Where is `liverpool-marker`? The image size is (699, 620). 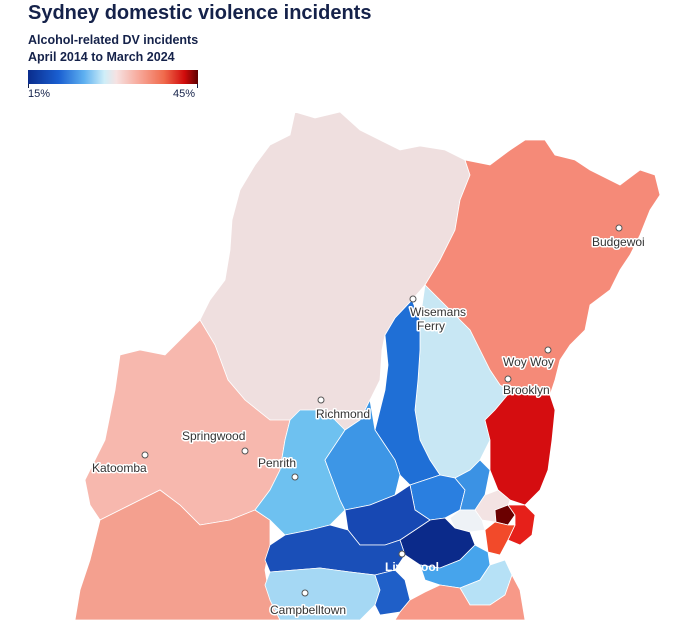 liverpool-marker is located at coordinates (402, 554).